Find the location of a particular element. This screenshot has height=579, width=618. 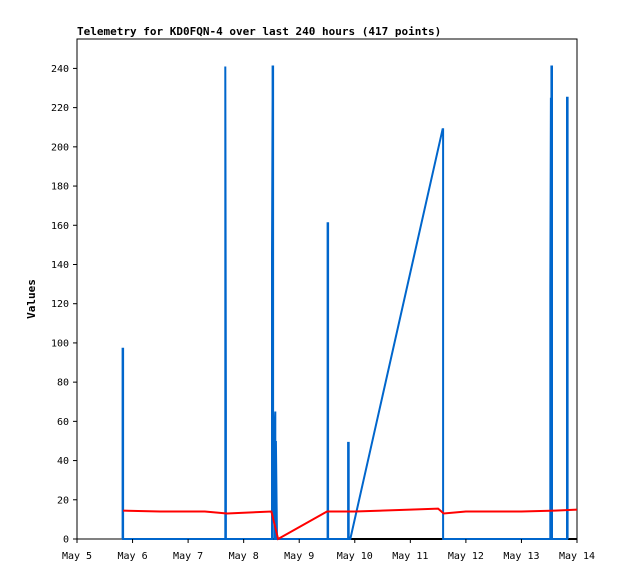

x-tick-label: May 10 is located at coordinates (355, 556).